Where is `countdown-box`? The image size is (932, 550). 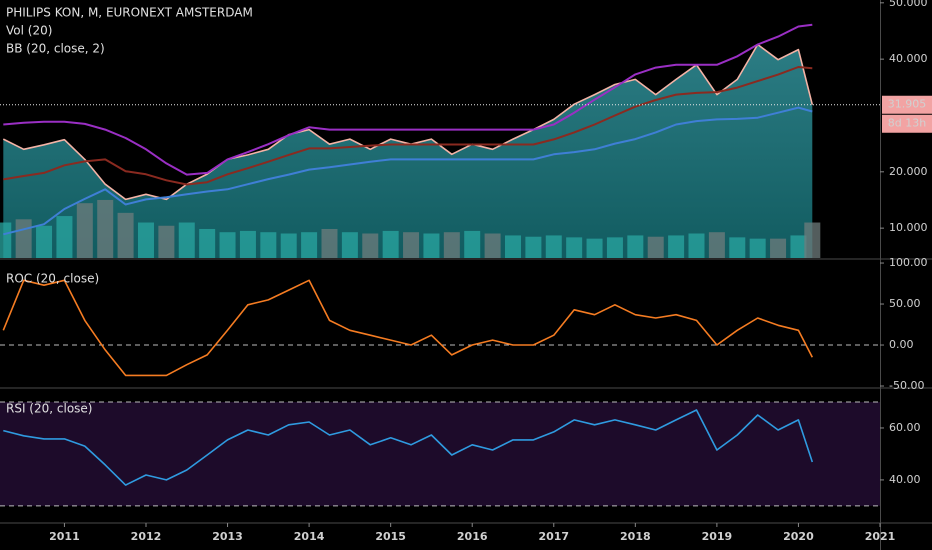
countdown-box is located at coordinates (907, 123).